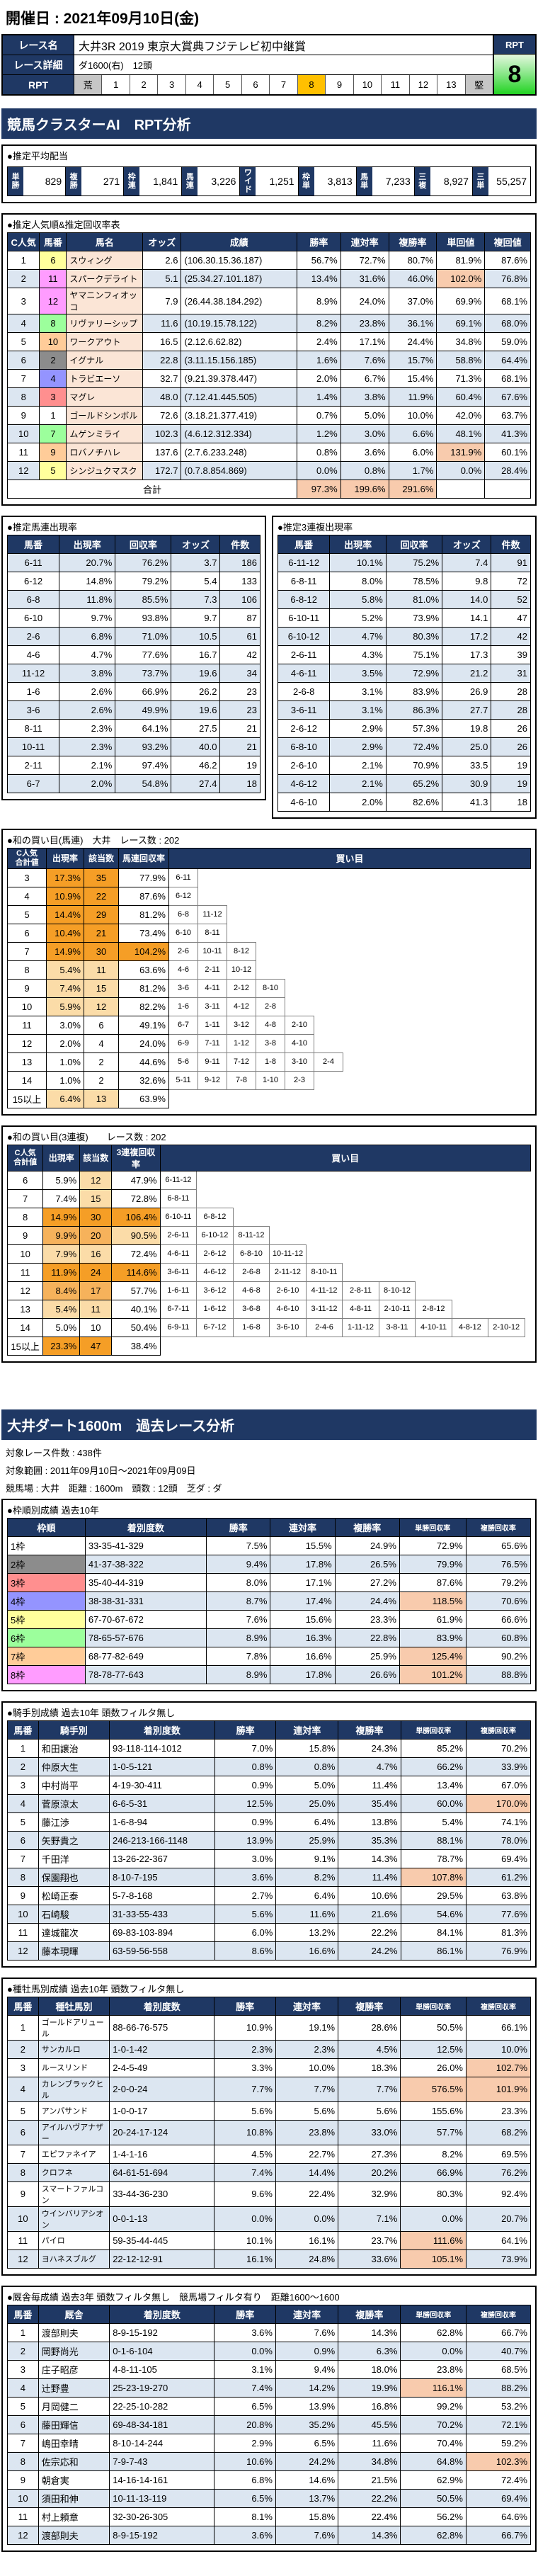 The width and height of the screenshot is (538, 2576). Describe the element at coordinates (104, 360) in the screenshot. I see `horse-name: イグナル` at that location.